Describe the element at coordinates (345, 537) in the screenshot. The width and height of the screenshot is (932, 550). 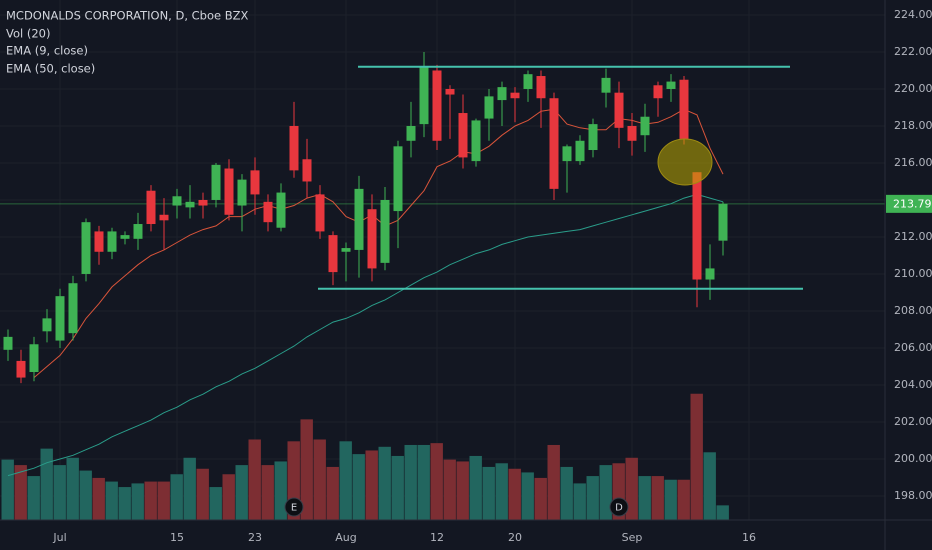
I see `x-tick-label: Aug` at that location.